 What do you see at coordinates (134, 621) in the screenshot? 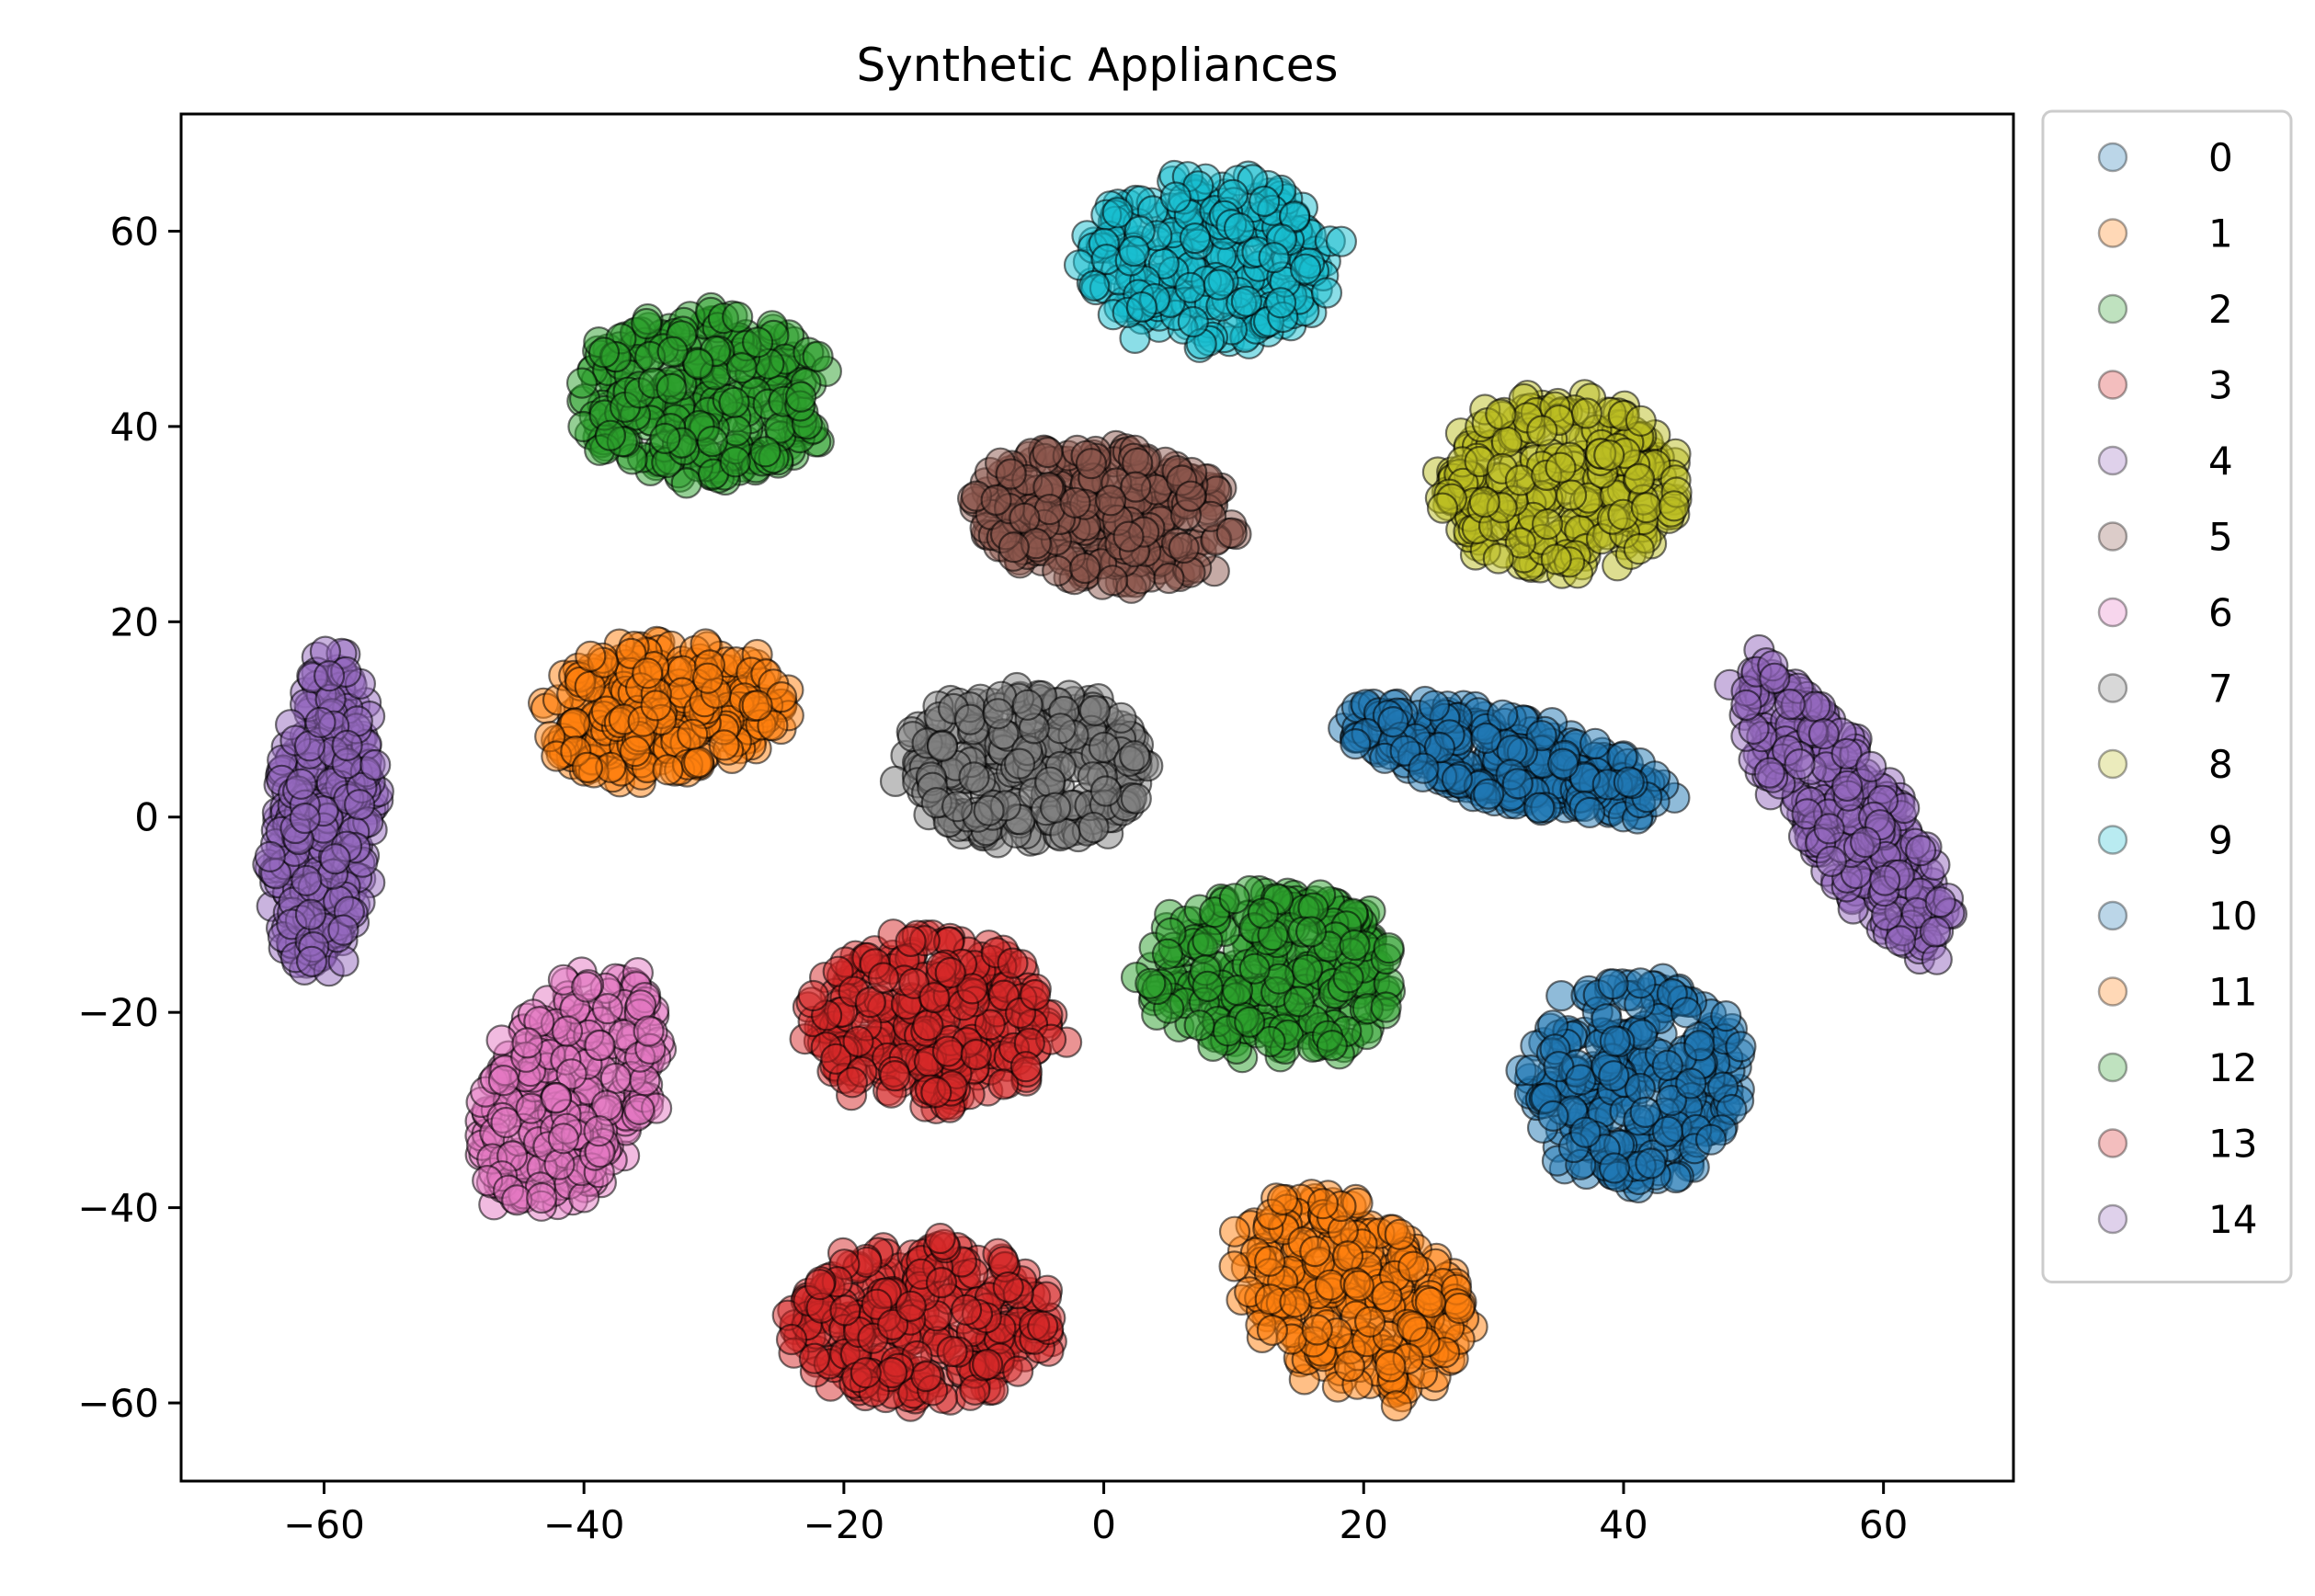
I see `y-tick-label: 20` at bounding box center [134, 621].